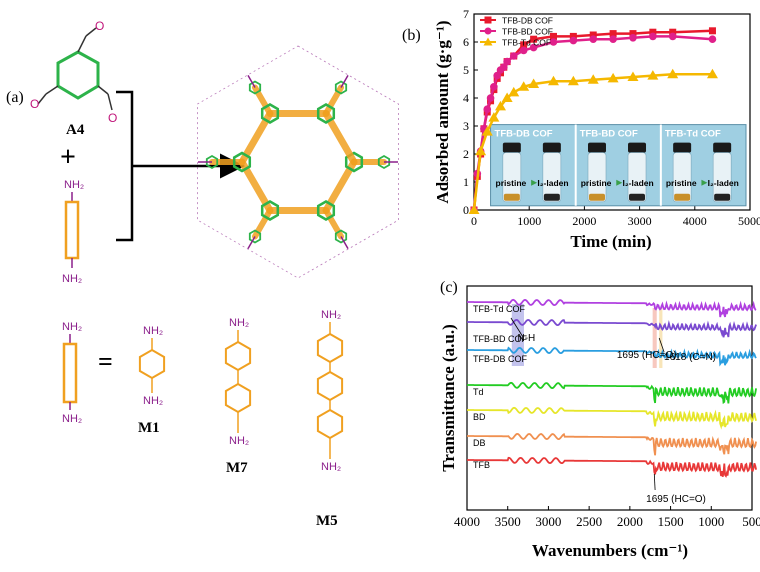 This screenshot has width=760, height=572. What do you see at coordinates (298, 162) in the screenshot?
I see `cof-framework-structure` at bounding box center [298, 162].